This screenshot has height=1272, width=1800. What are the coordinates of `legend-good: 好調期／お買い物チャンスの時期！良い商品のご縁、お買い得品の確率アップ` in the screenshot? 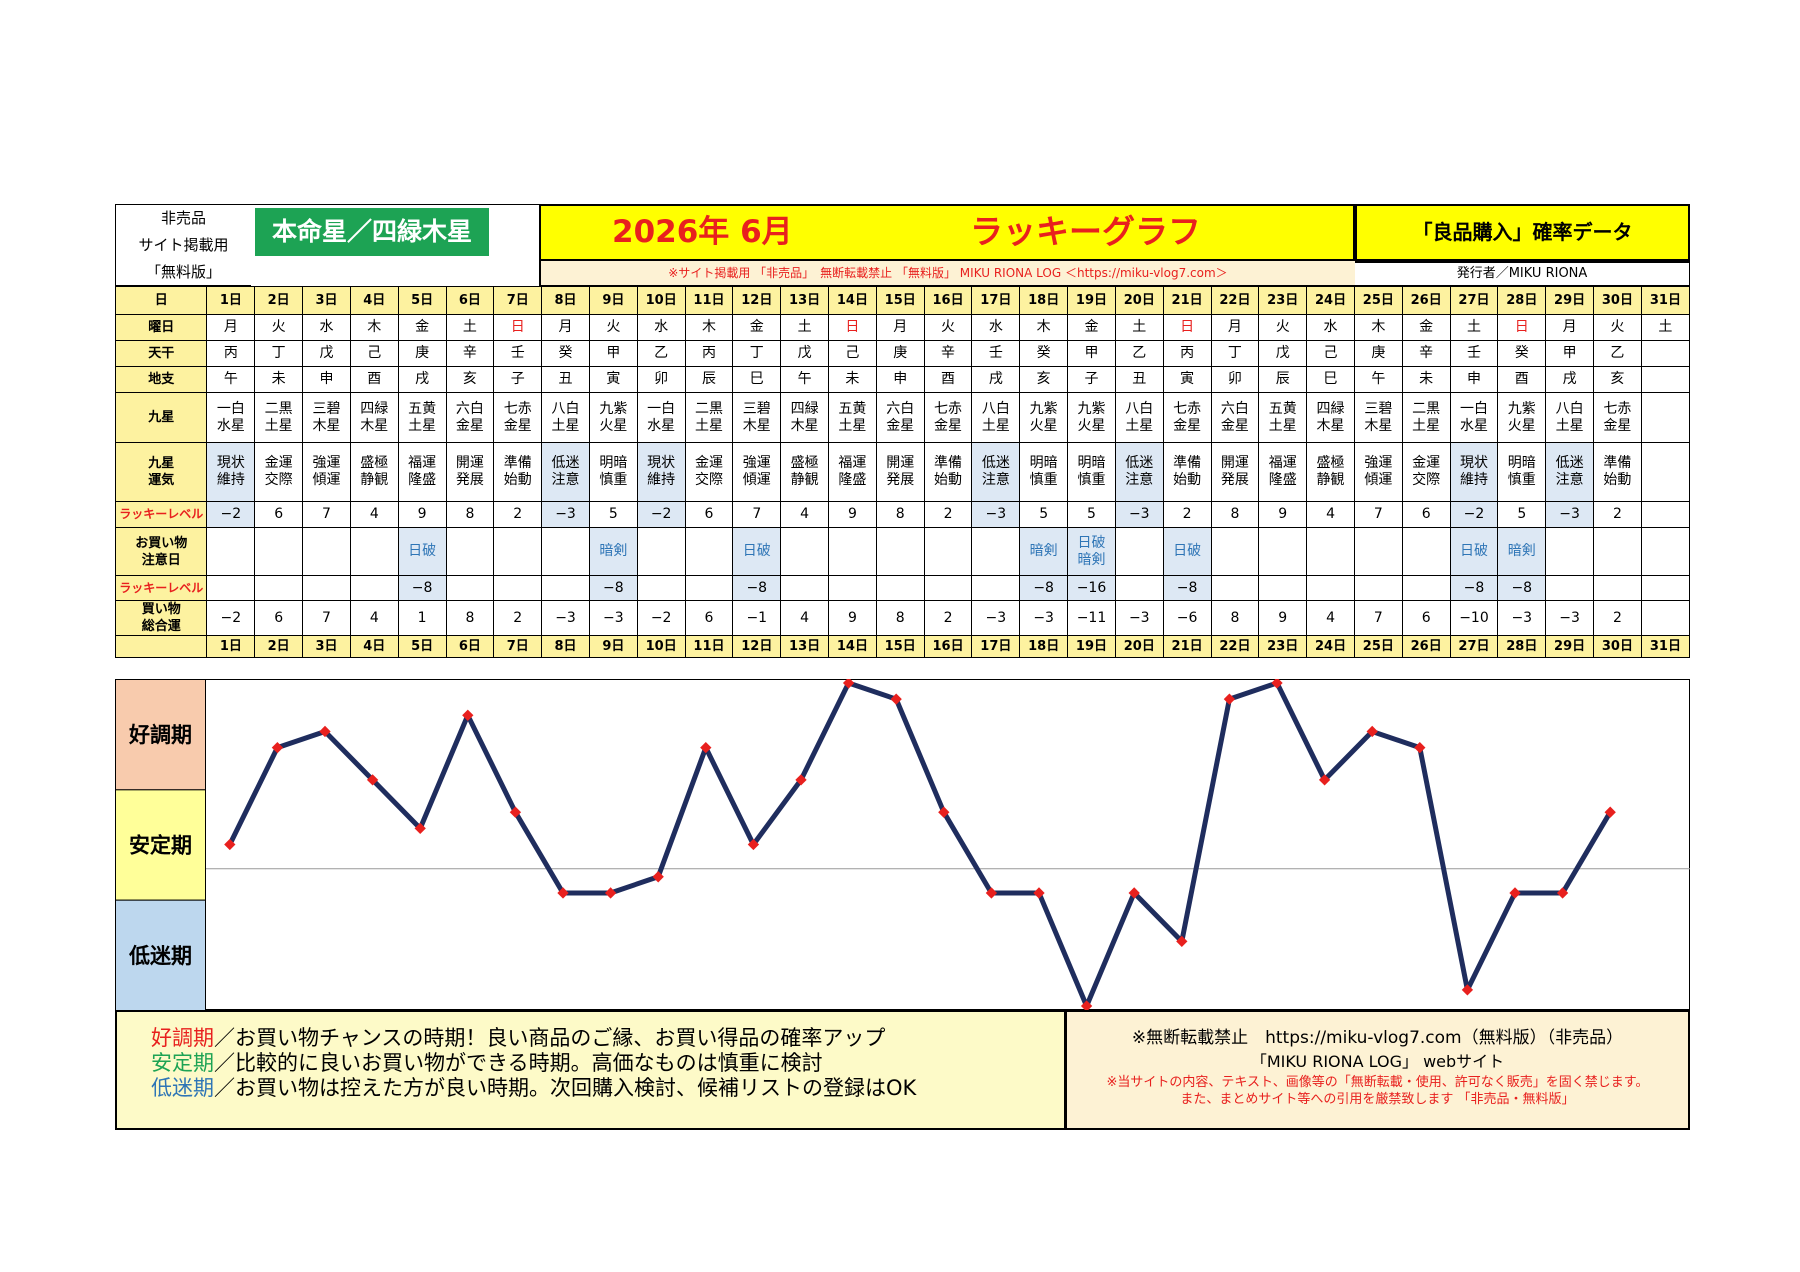 It's located at (607, 1038).